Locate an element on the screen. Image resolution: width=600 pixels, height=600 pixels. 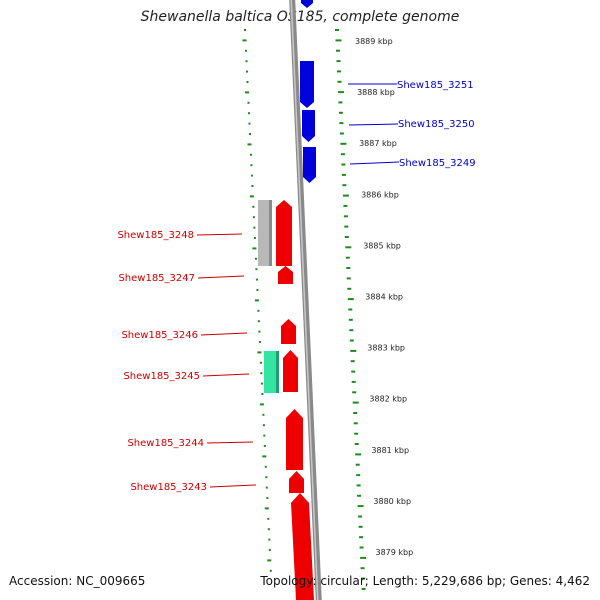
partial-gene-top is located at coordinates (307, 4).